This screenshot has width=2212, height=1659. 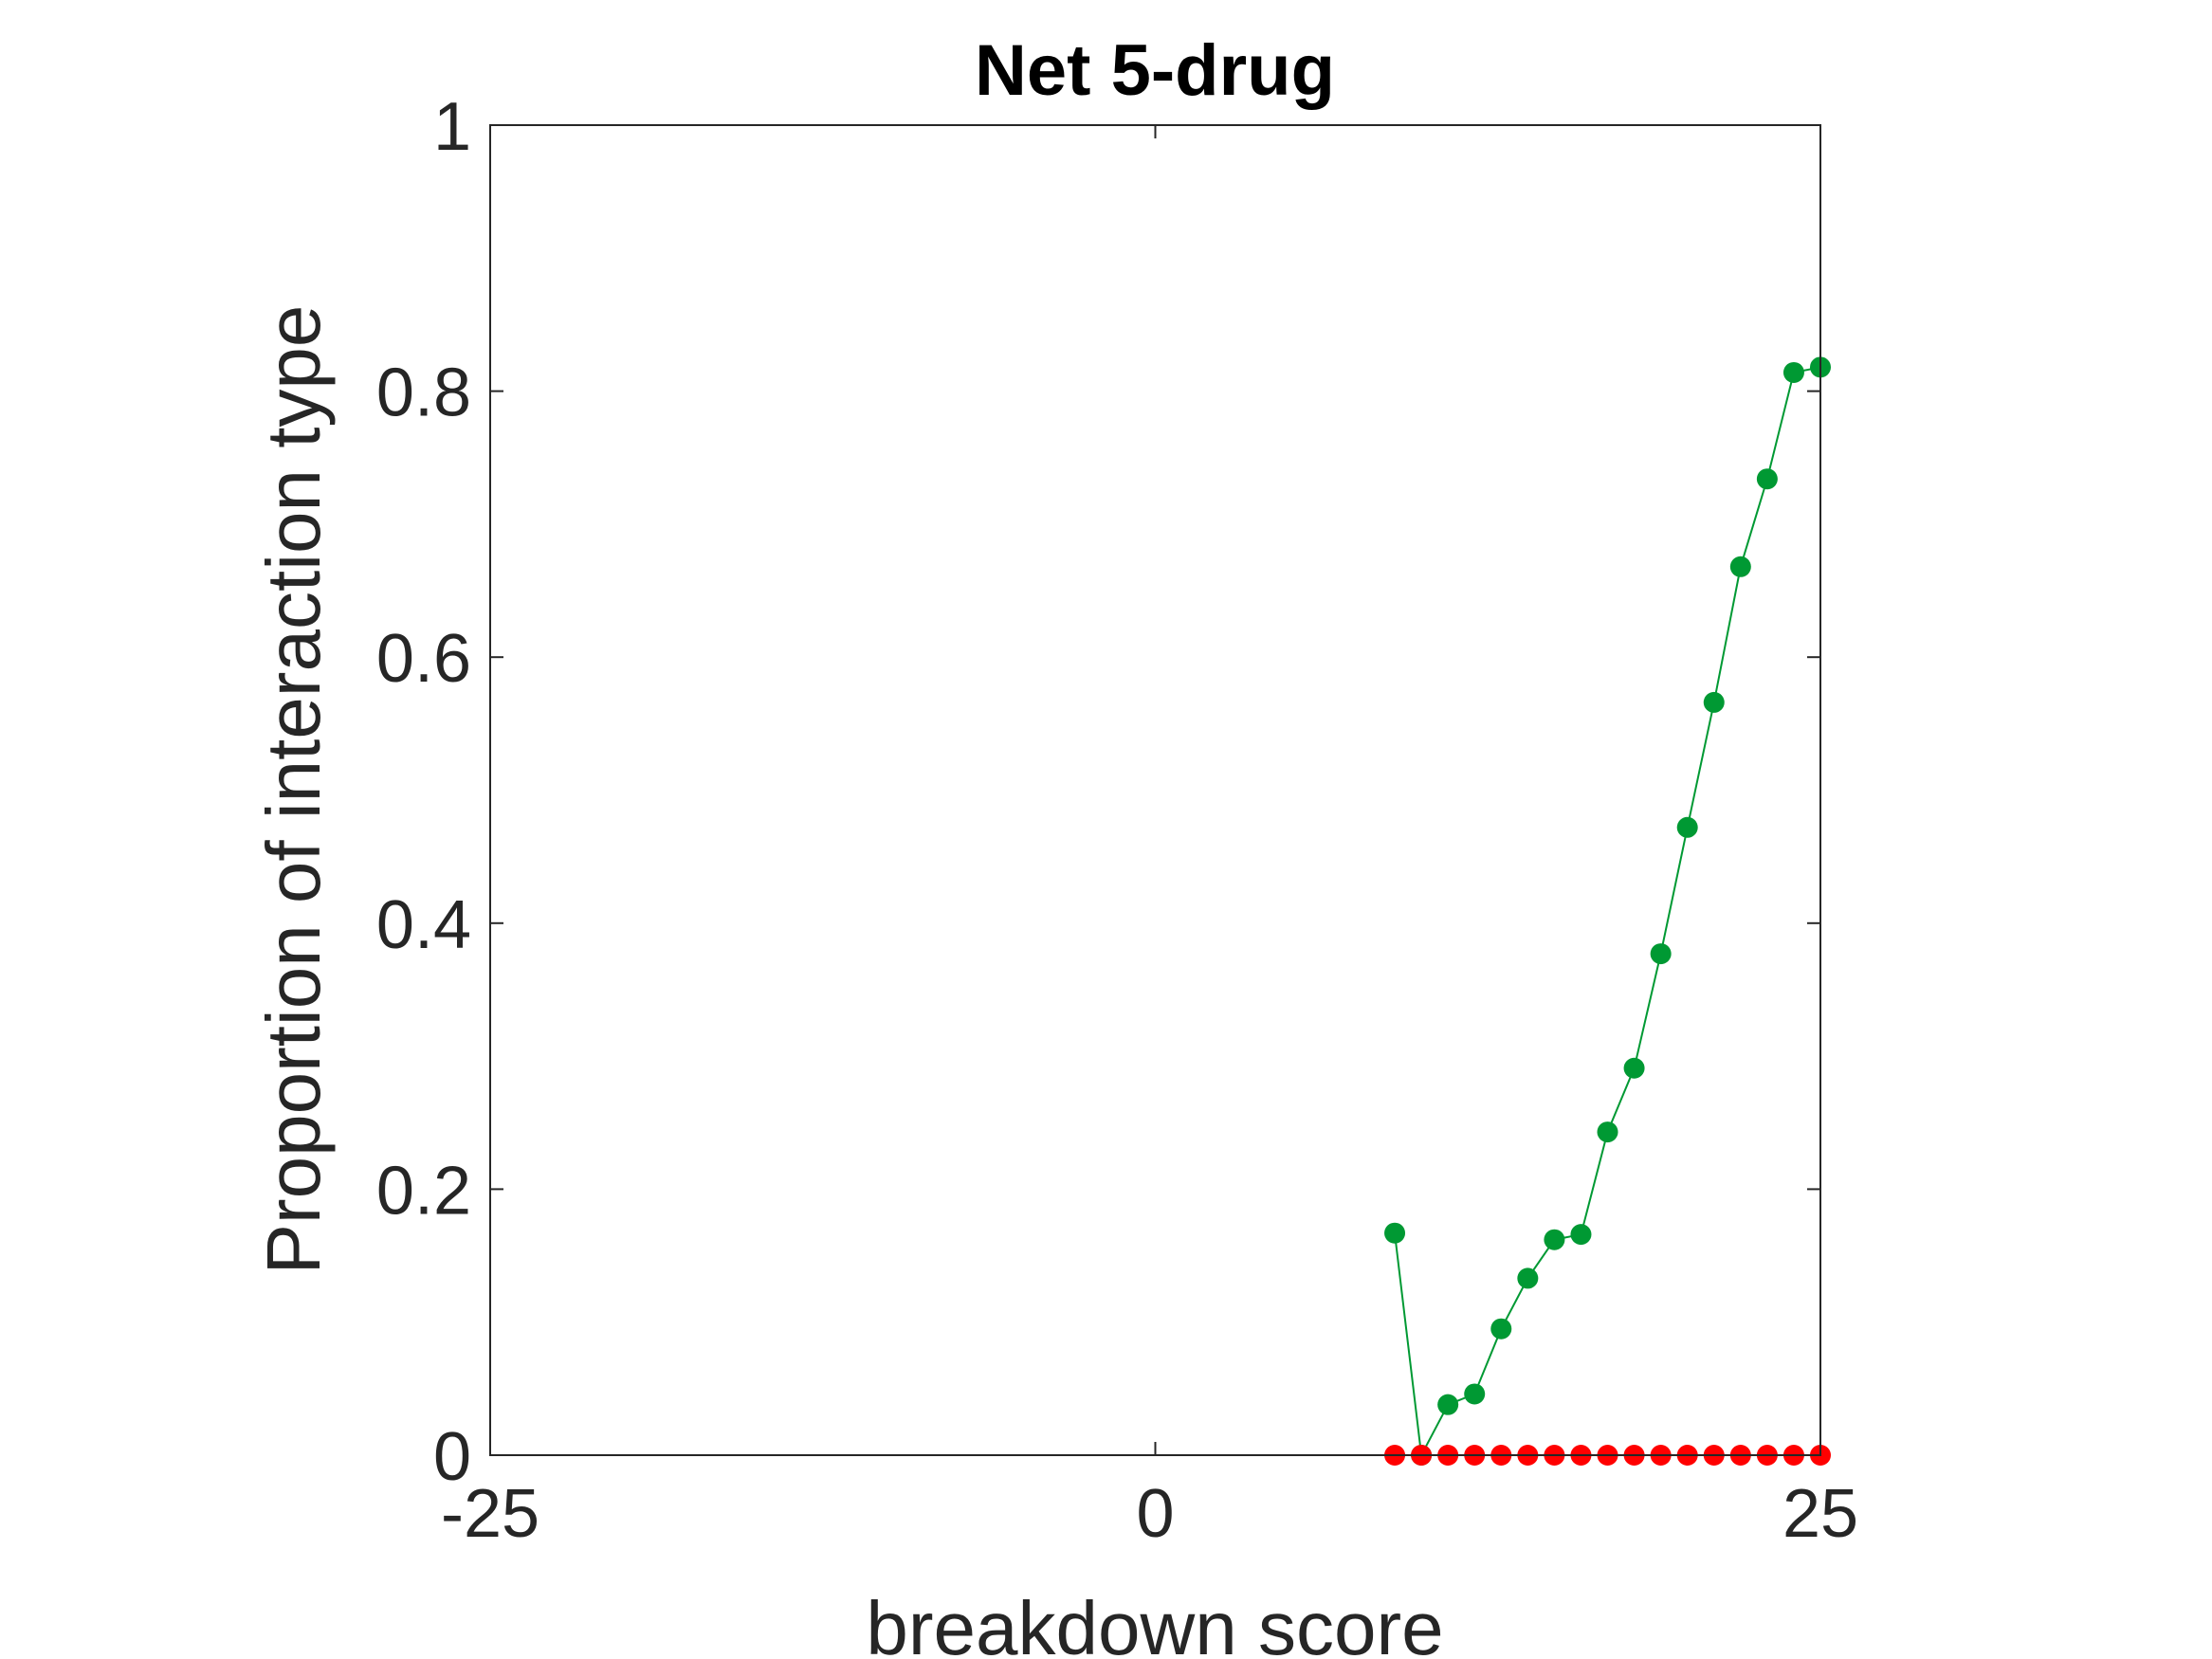 What do you see at coordinates (452, 127) in the screenshot?
I see `y-tick-label: 1` at bounding box center [452, 127].